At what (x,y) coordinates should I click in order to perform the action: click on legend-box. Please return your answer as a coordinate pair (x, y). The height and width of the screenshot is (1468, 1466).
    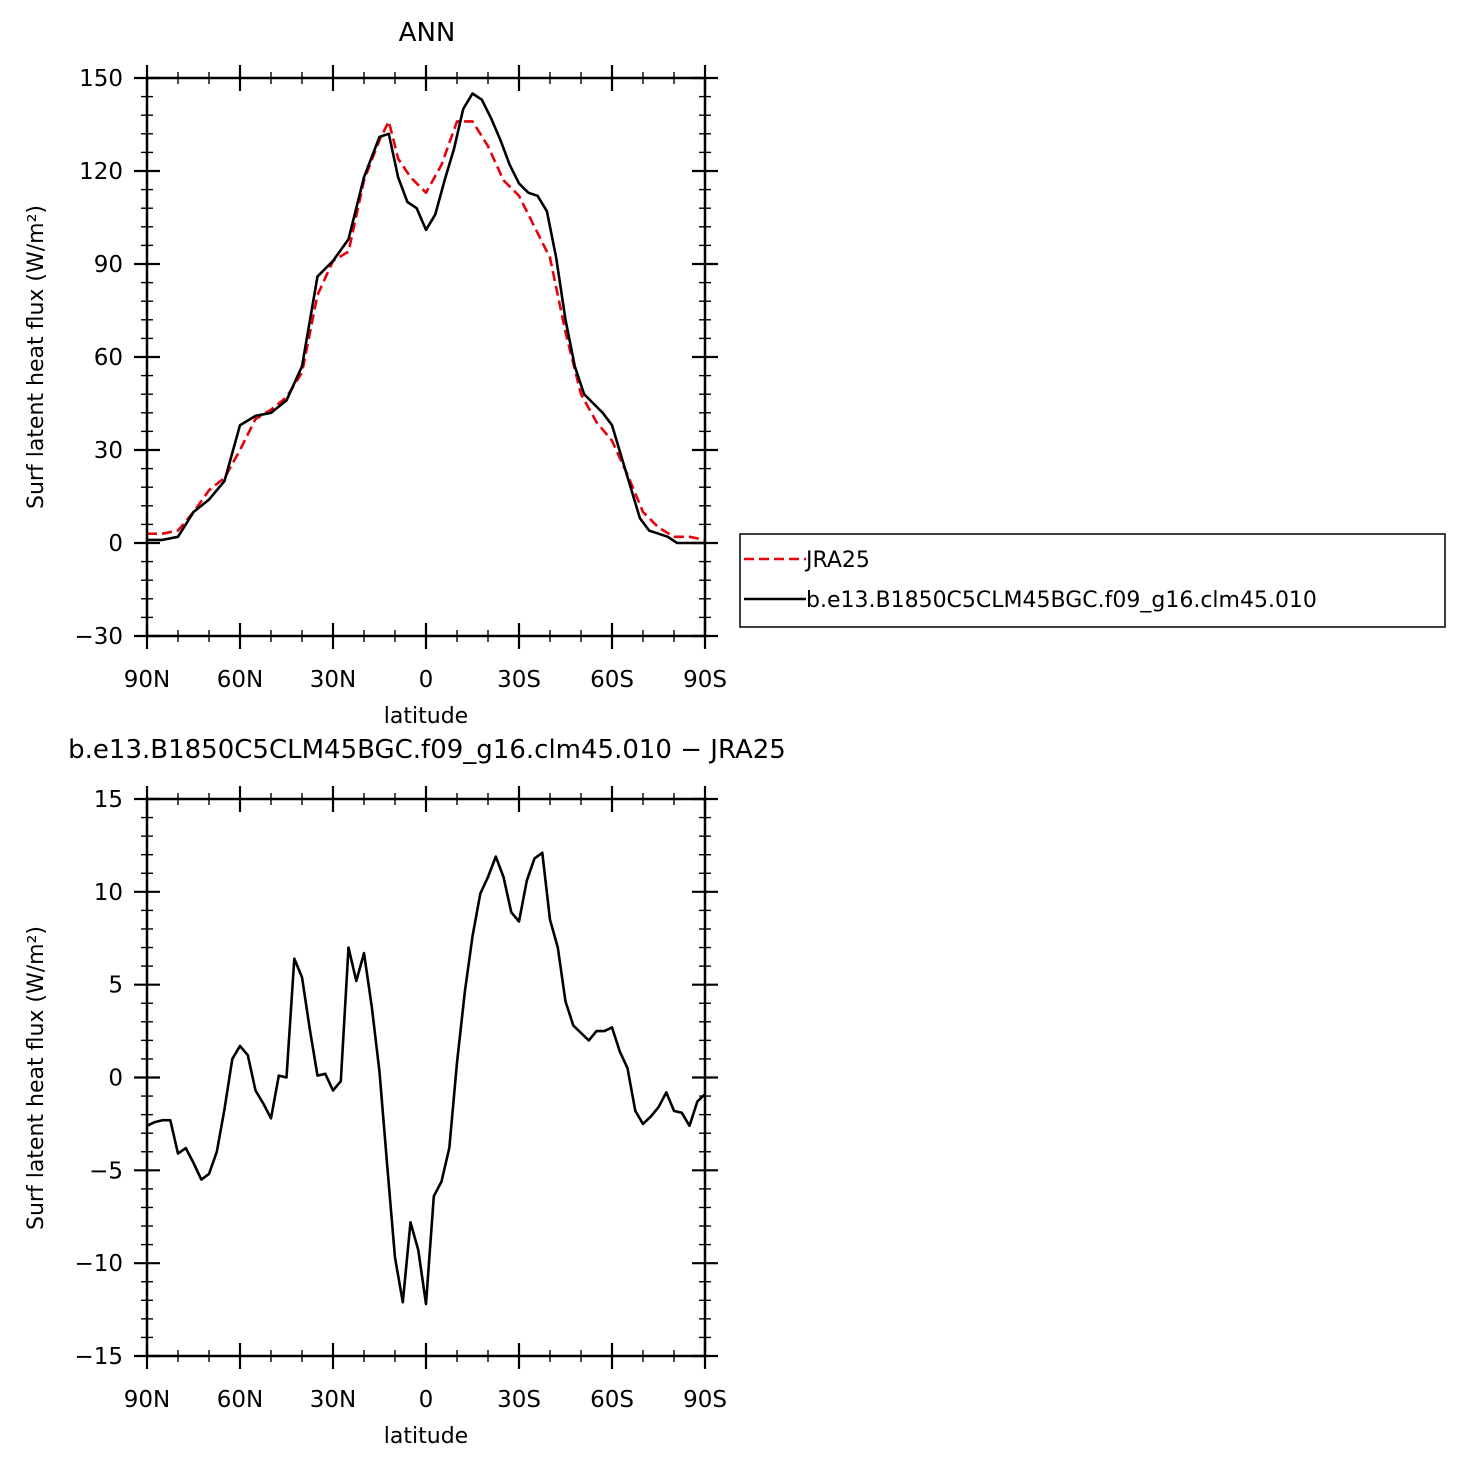
    Looking at the image, I should click on (1092, 580).